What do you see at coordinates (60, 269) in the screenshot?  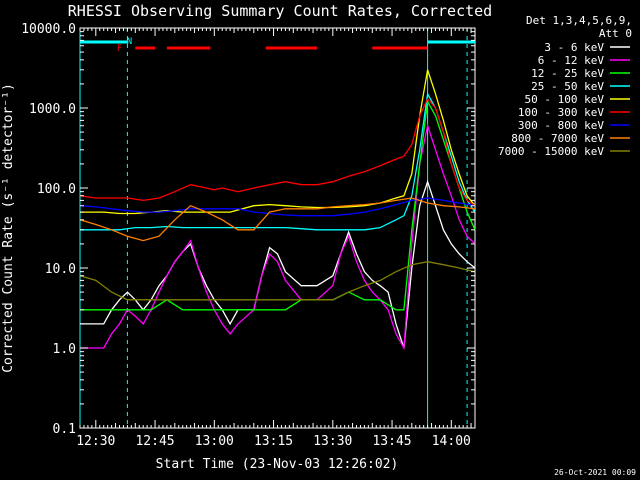 I see `y-tick-label: 10.0` at bounding box center [60, 269].